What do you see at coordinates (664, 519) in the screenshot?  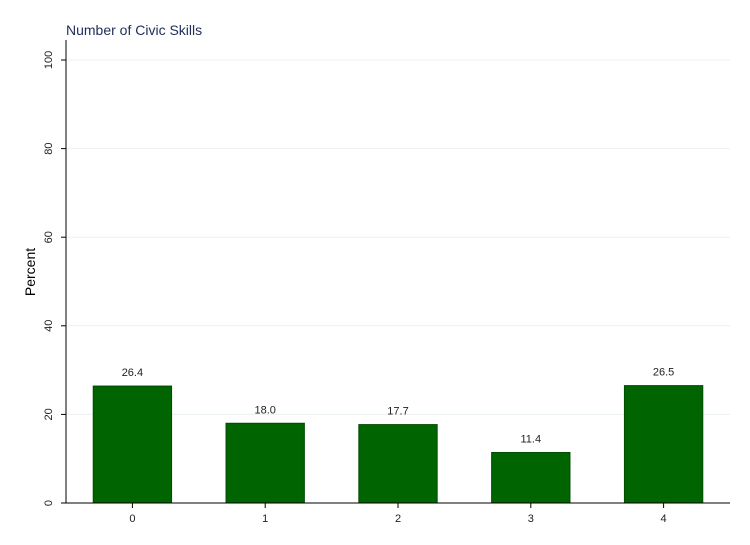 I see `x-tick-label: 4` at bounding box center [664, 519].